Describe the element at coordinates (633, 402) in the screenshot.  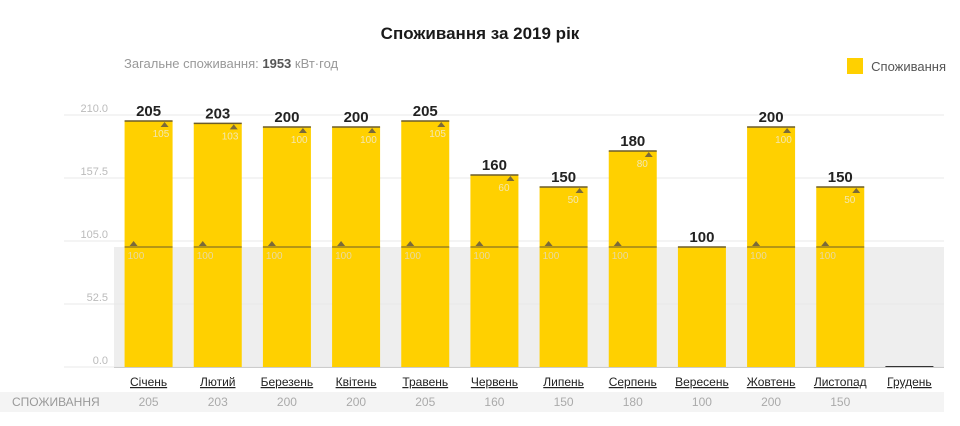
I see `table-cell: 180` at that location.